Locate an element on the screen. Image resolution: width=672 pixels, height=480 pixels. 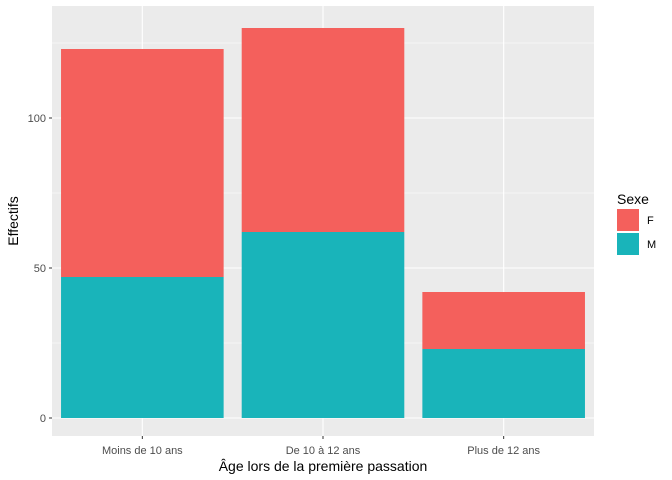
y-axis: 0 50 100 is located at coordinates (40, 269).